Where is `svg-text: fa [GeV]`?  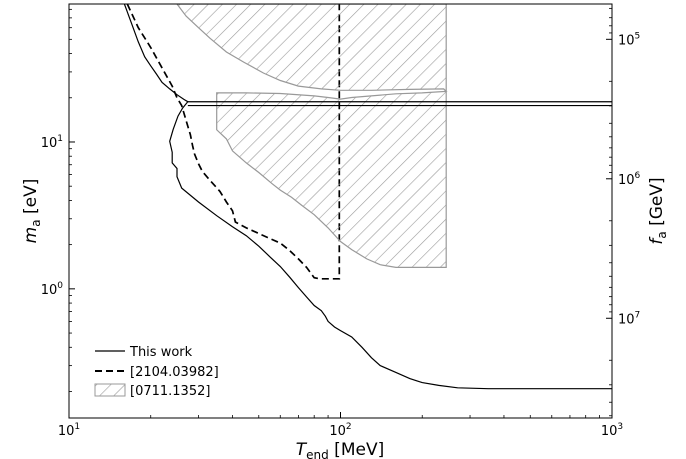 svg-text: fa [GeV] is located at coordinates (658, 210).